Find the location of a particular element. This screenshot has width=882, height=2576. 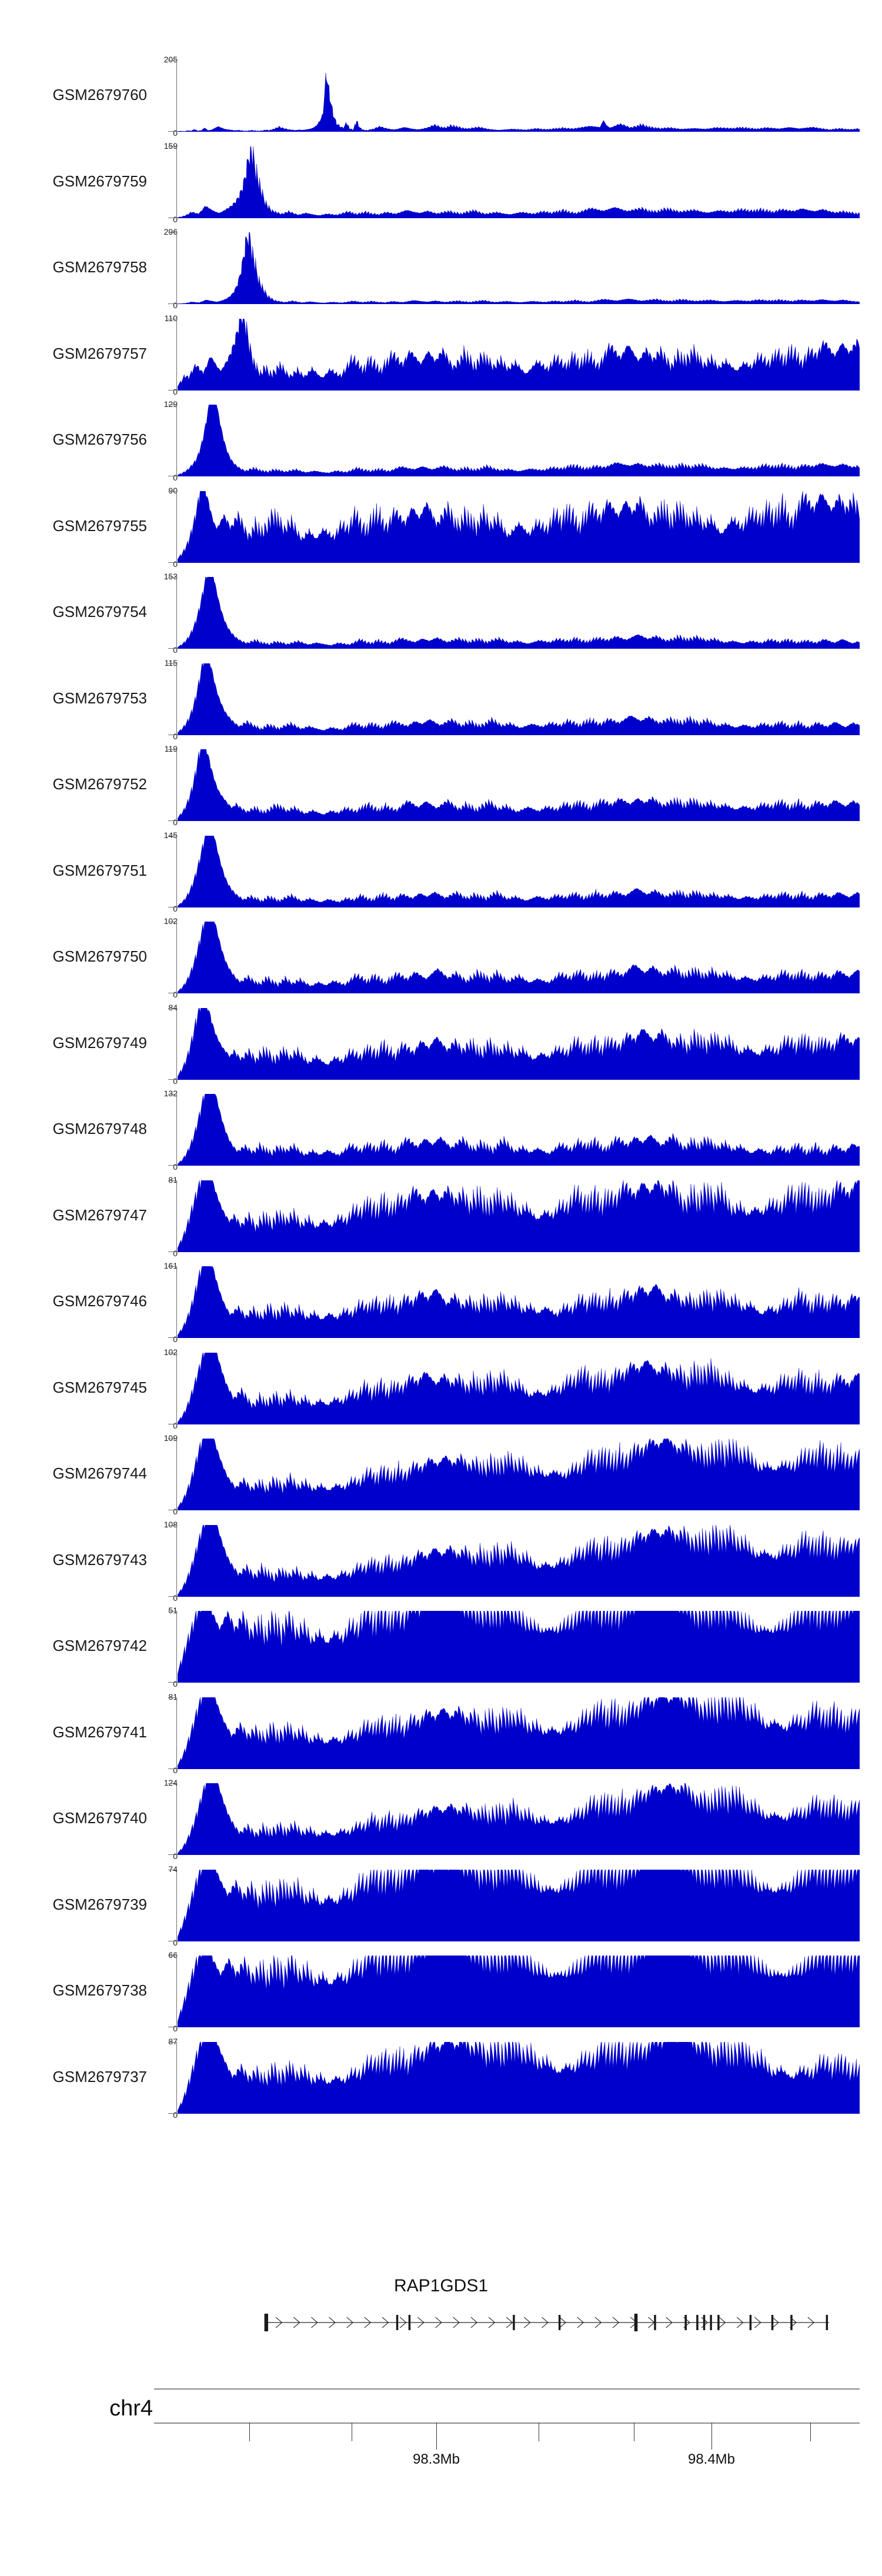

track-plot-area: 51 0 is located at coordinates (507, 1647).